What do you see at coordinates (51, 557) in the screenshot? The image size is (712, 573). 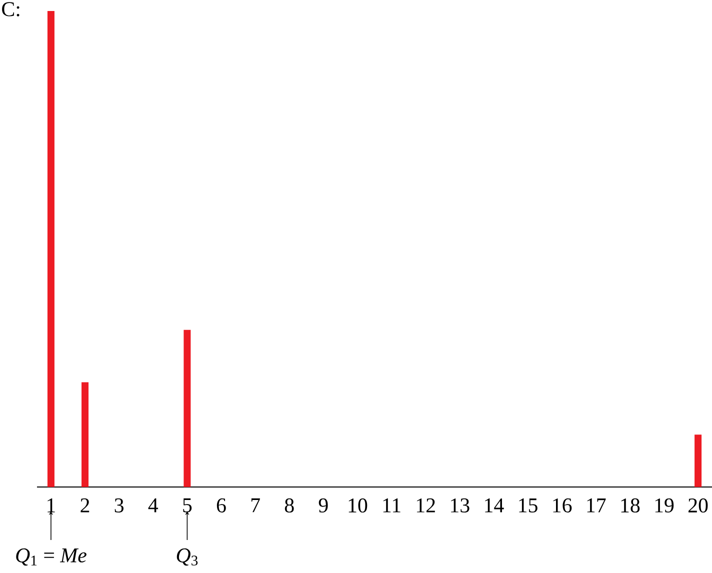 I see `annotation: Q$_{1}$ = Me` at bounding box center [51, 557].